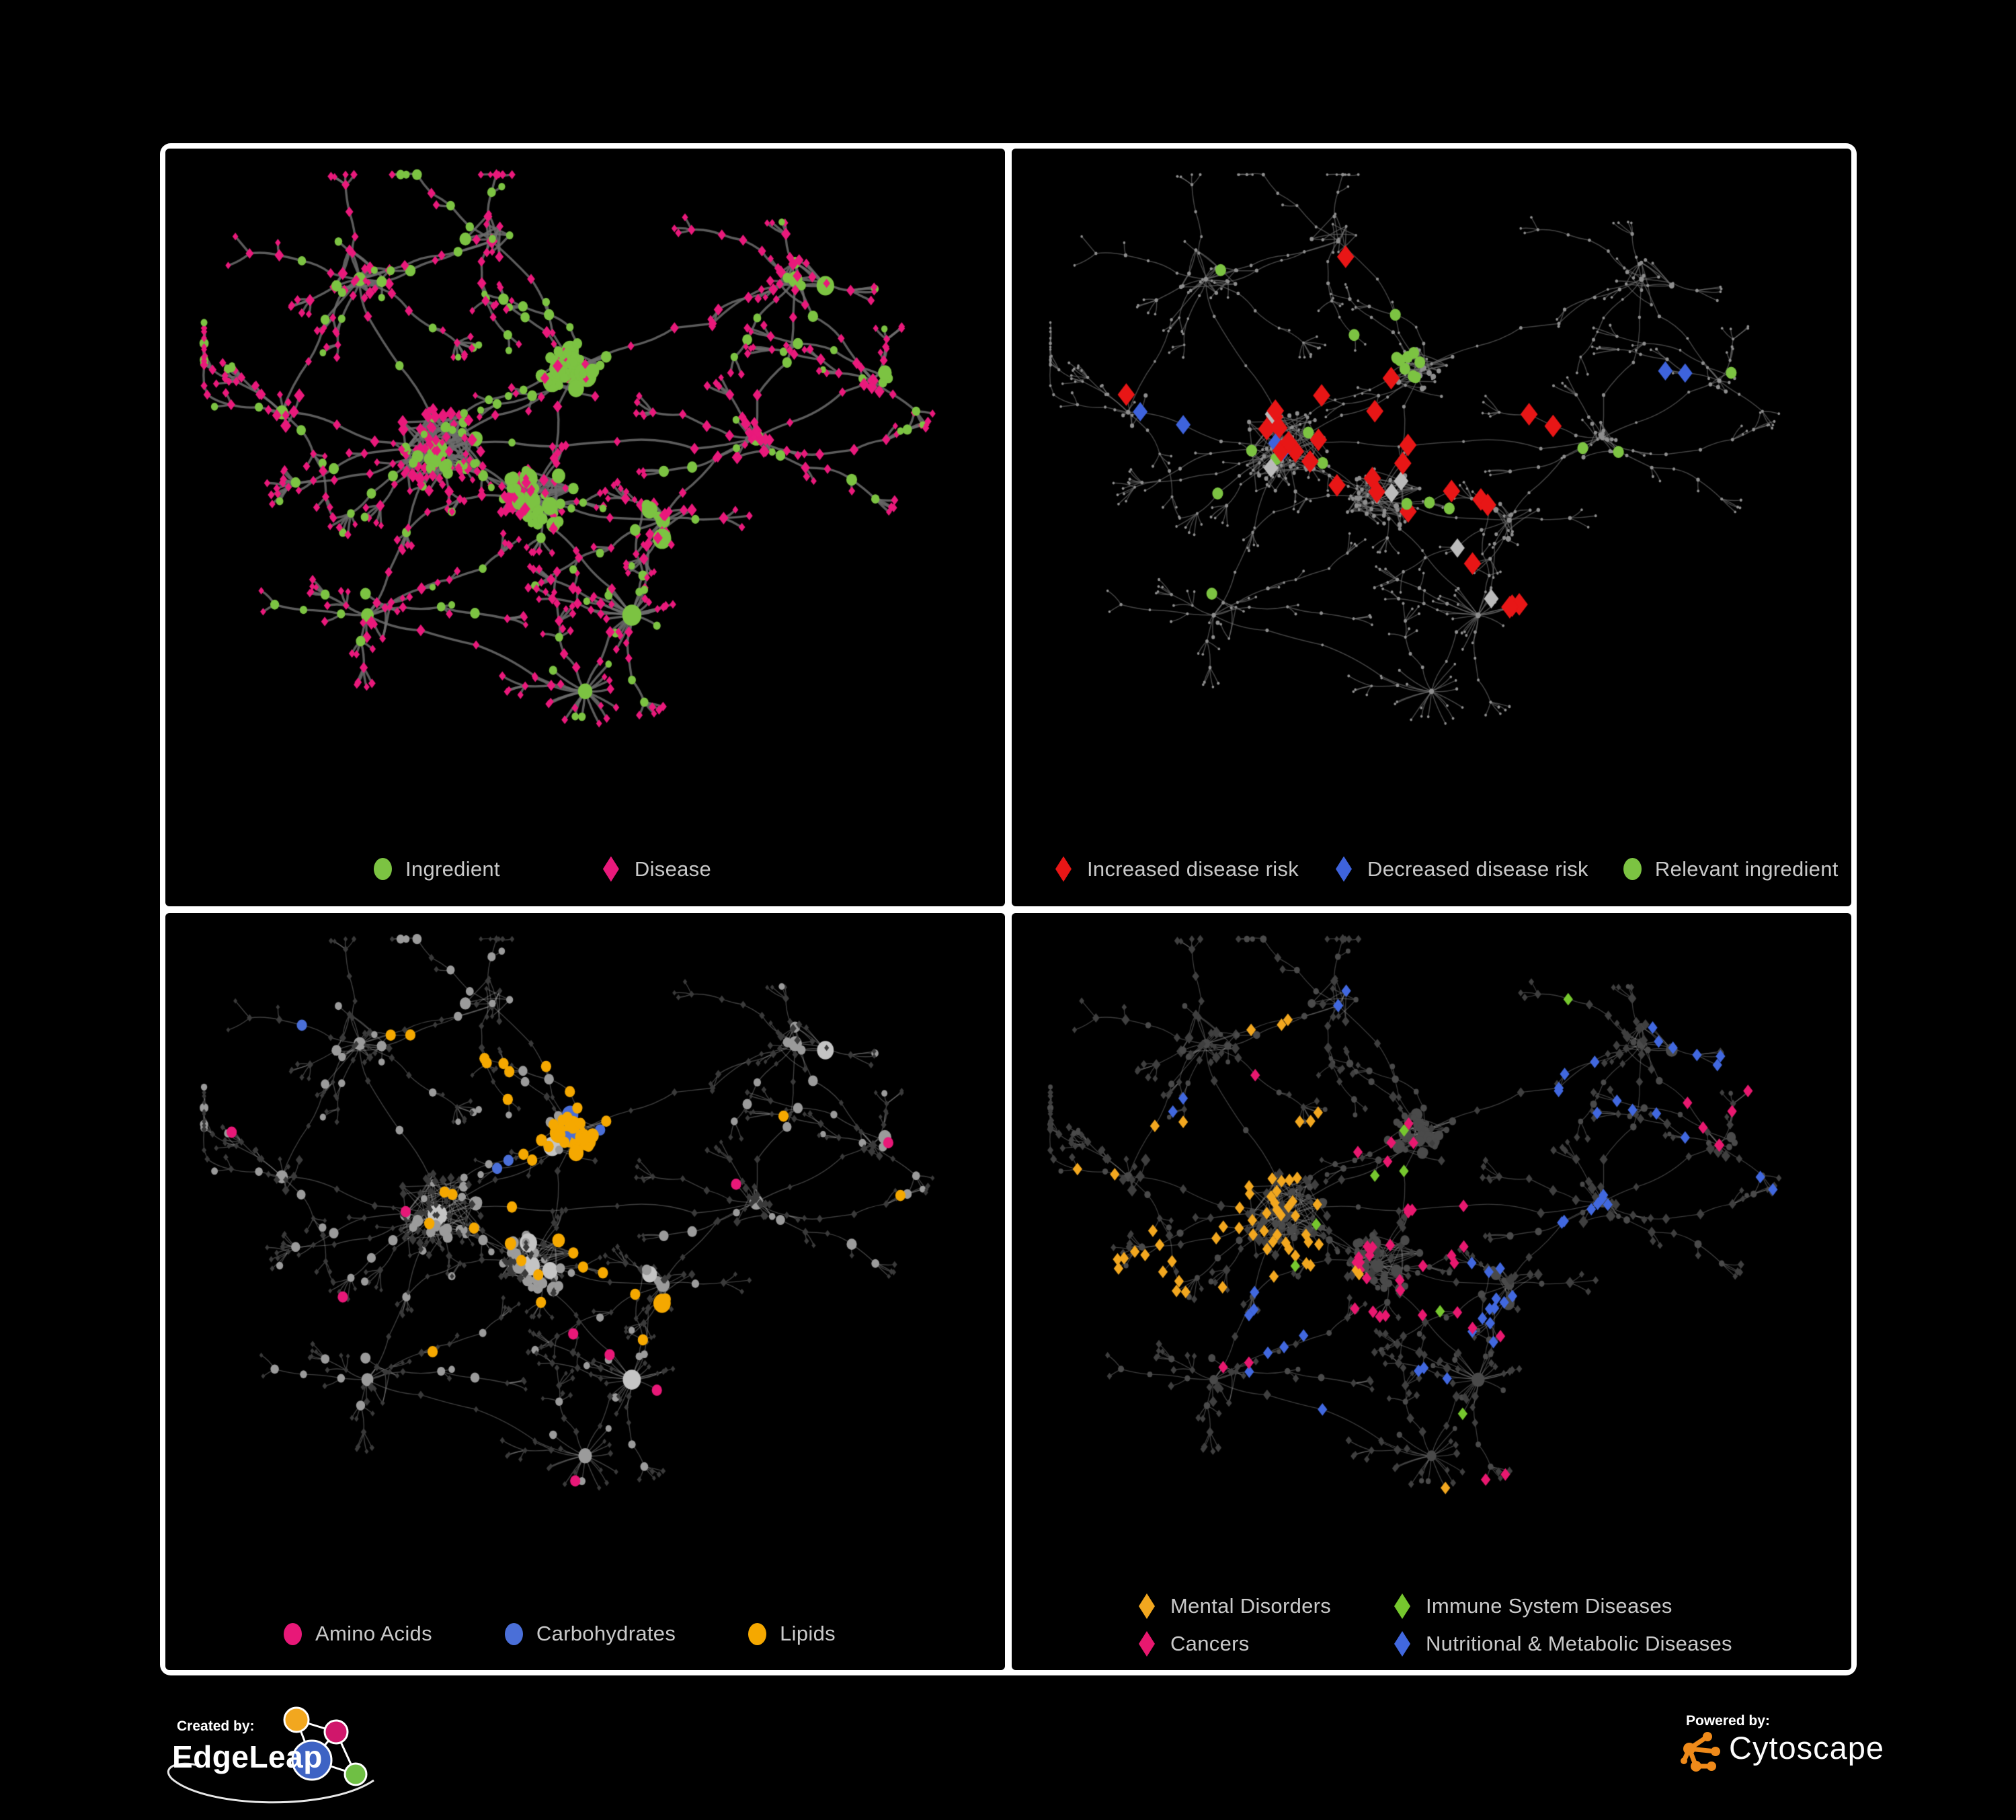  What do you see at coordinates (1210, 1643) in the screenshot?
I see `legend-label: Cancers` at bounding box center [1210, 1643].